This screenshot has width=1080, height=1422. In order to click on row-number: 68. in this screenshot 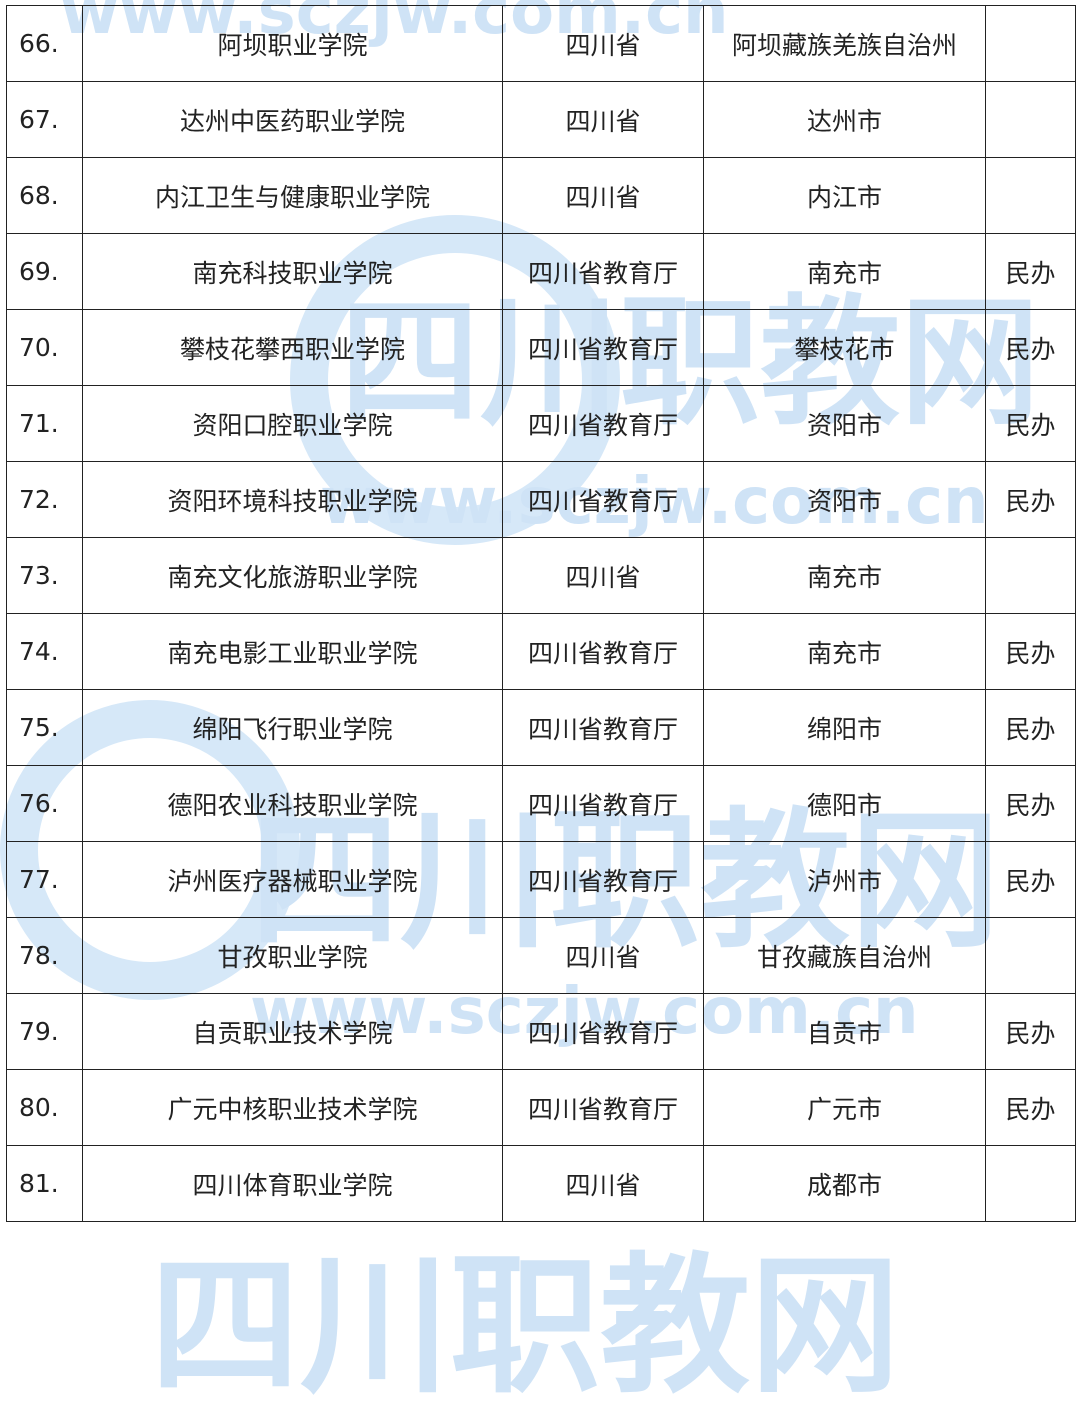, I will do `click(44, 195)`.